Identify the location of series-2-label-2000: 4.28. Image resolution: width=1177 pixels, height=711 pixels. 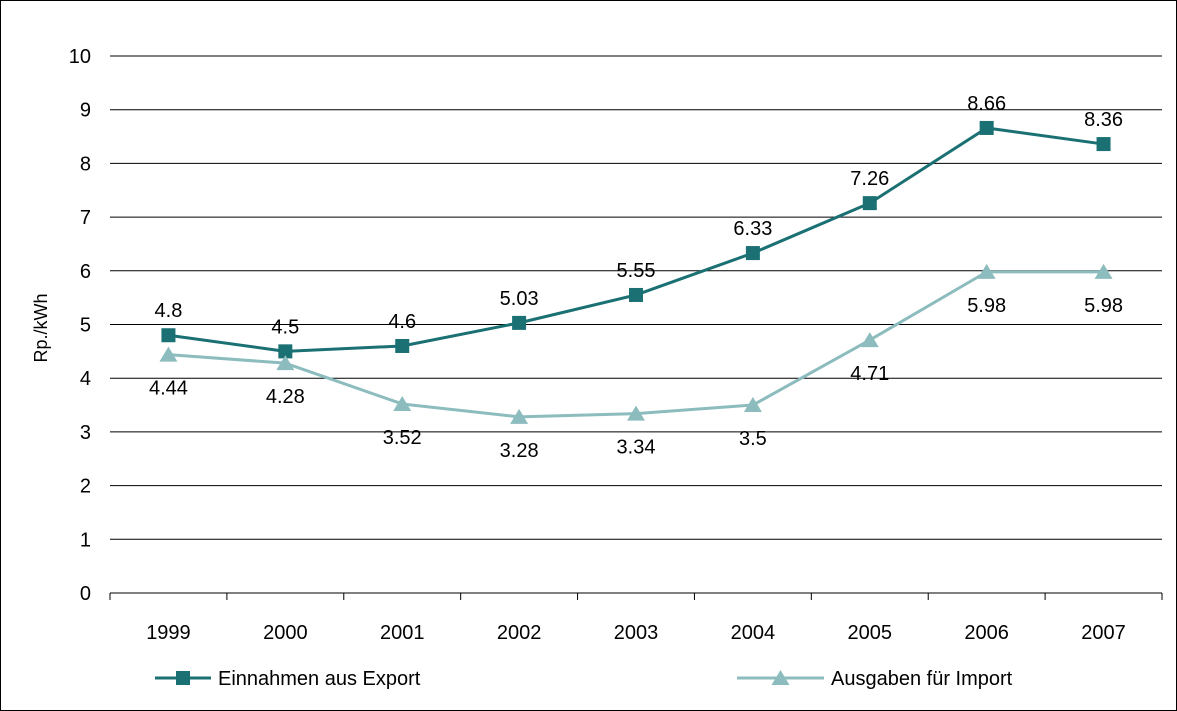
(285, 397).